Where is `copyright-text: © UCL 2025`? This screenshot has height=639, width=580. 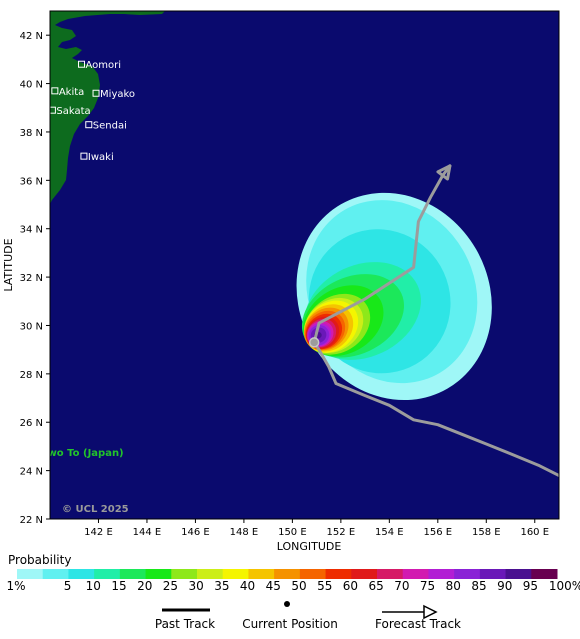
copyright-text: © UCL 2025 is located at coordinates (95, 509).